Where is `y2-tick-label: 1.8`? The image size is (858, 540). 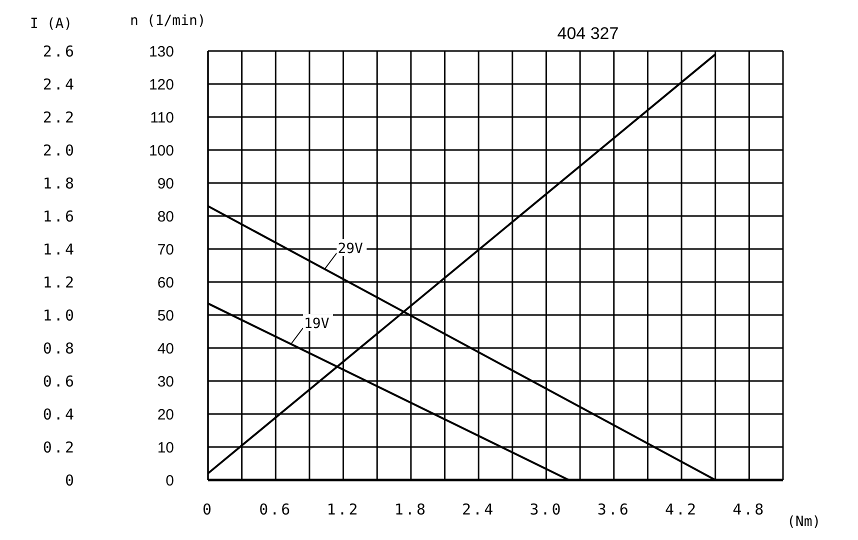
y2-tick-label: 1.8 is located at coordinates (59, 183).